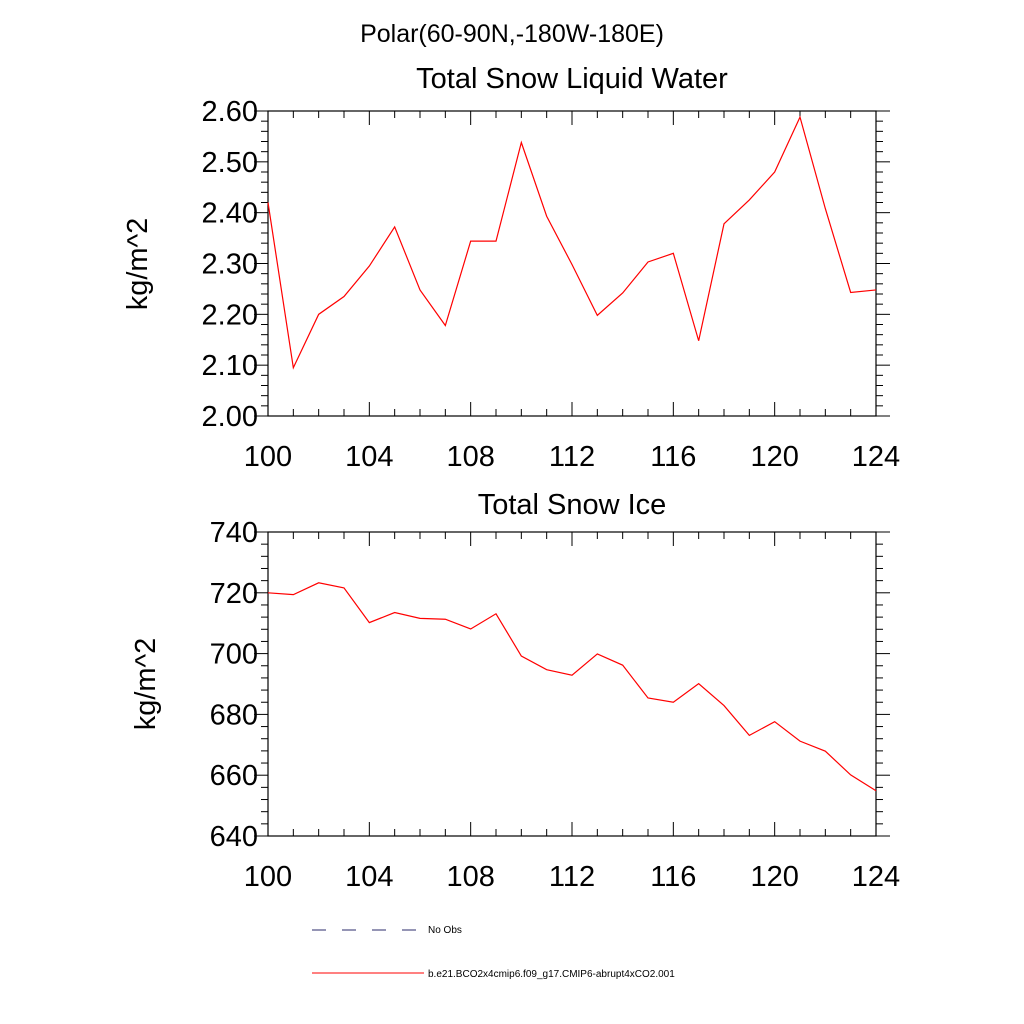  Describe the element at coordinates (230, 315) in the screenshot. I see `y-tick-label: 2.20` at that location.